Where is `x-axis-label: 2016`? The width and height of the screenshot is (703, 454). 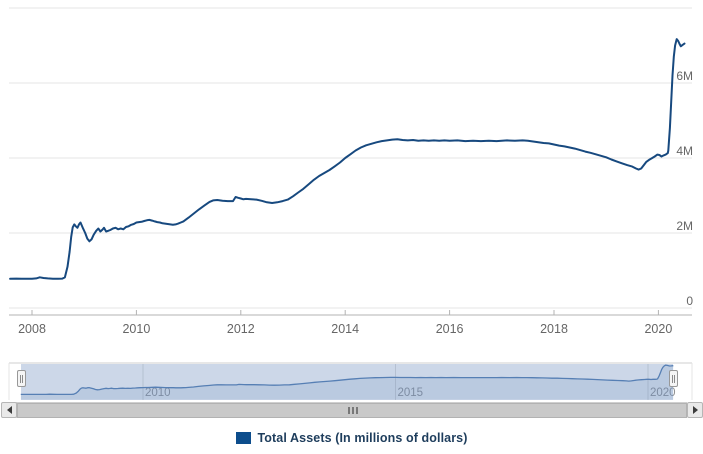 x-axis-label: 2016 is located at coordinates (450, 329).